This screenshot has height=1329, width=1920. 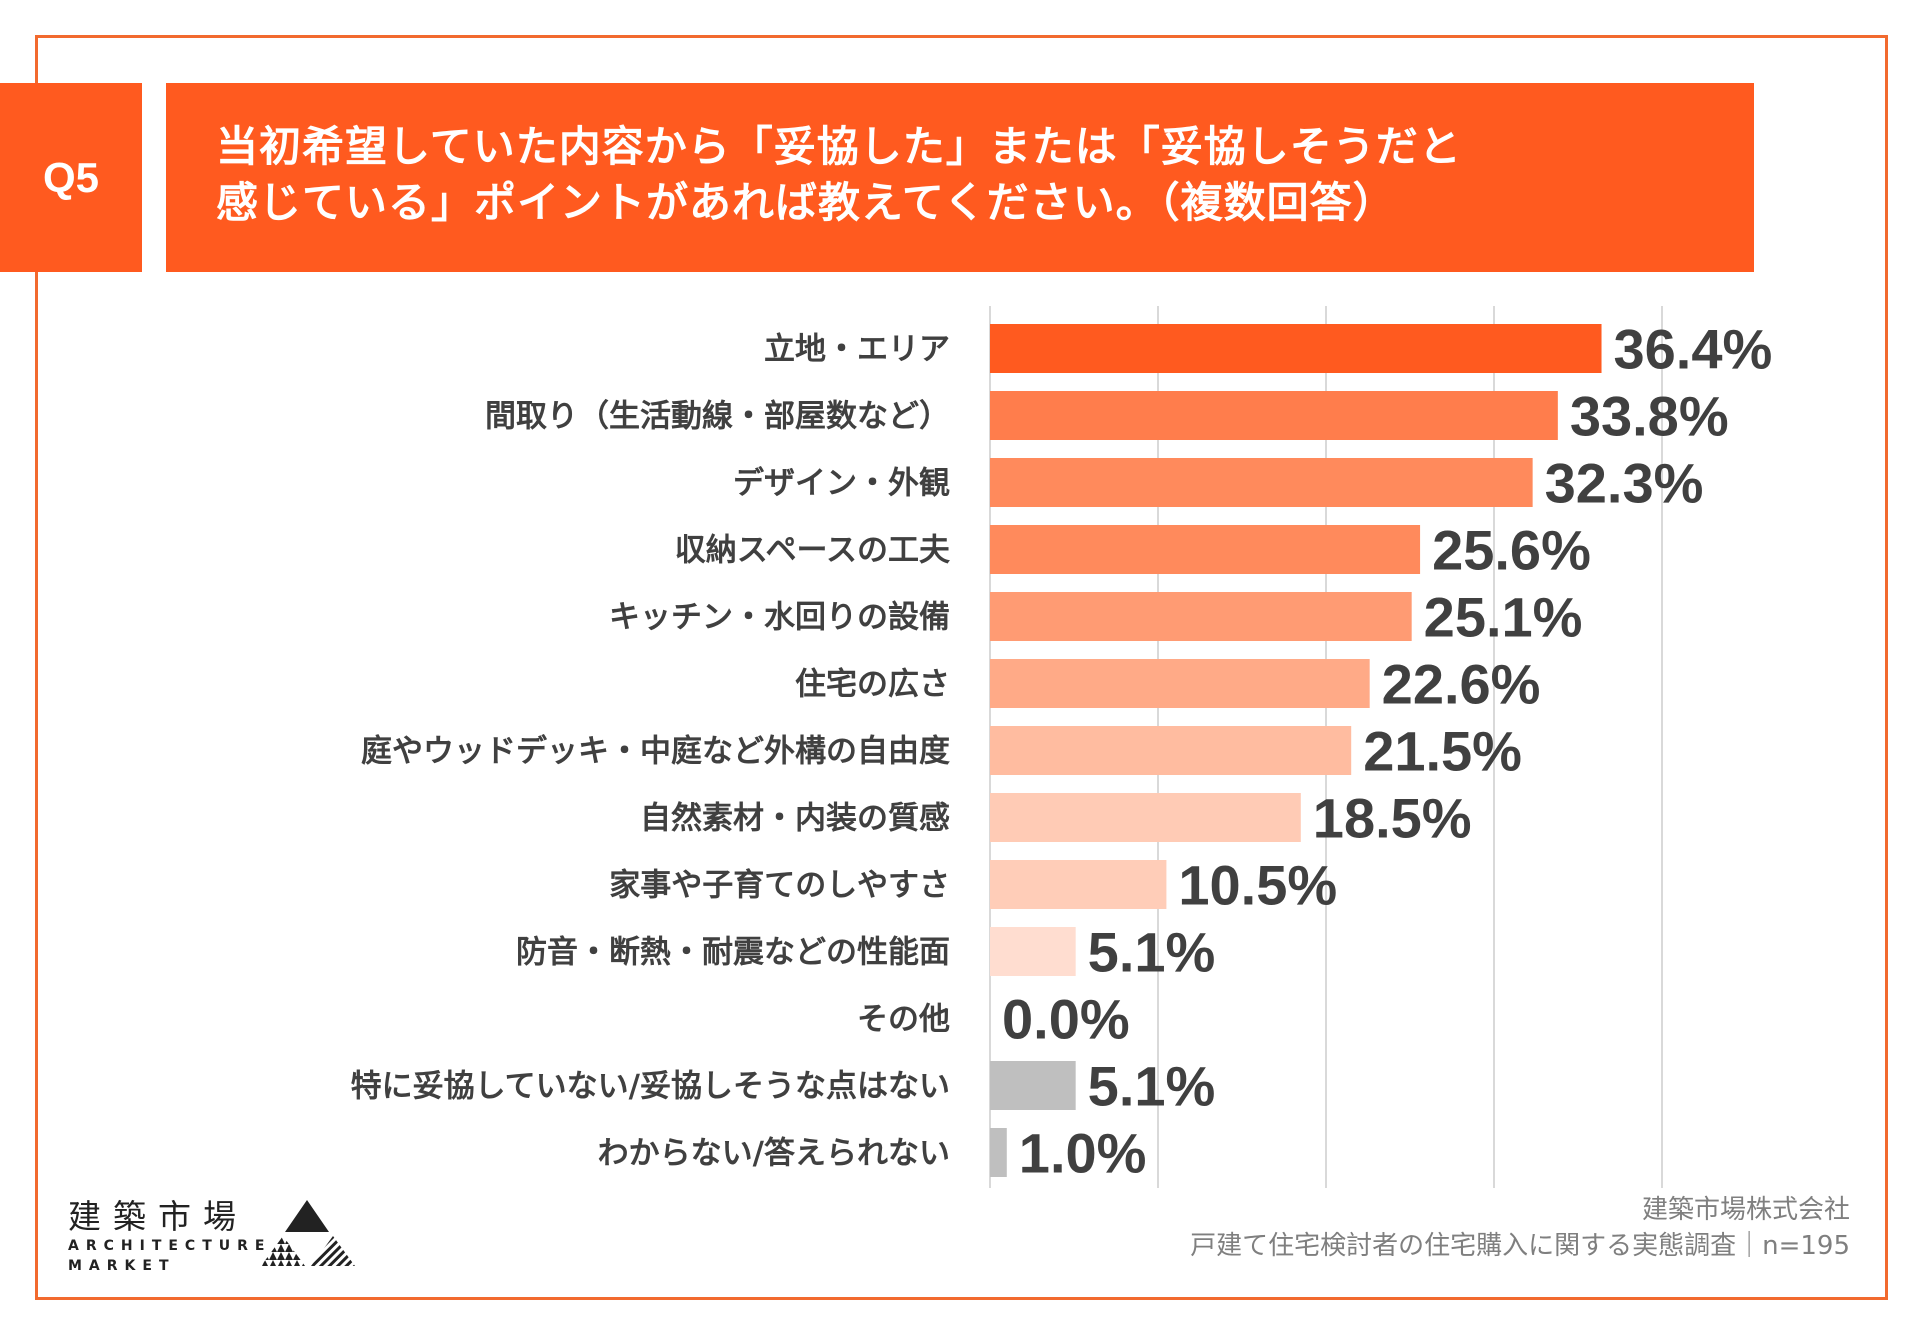 I want to click on category-label: 防音・断熱・耐震などの性能面, so click(x=733, y=953).